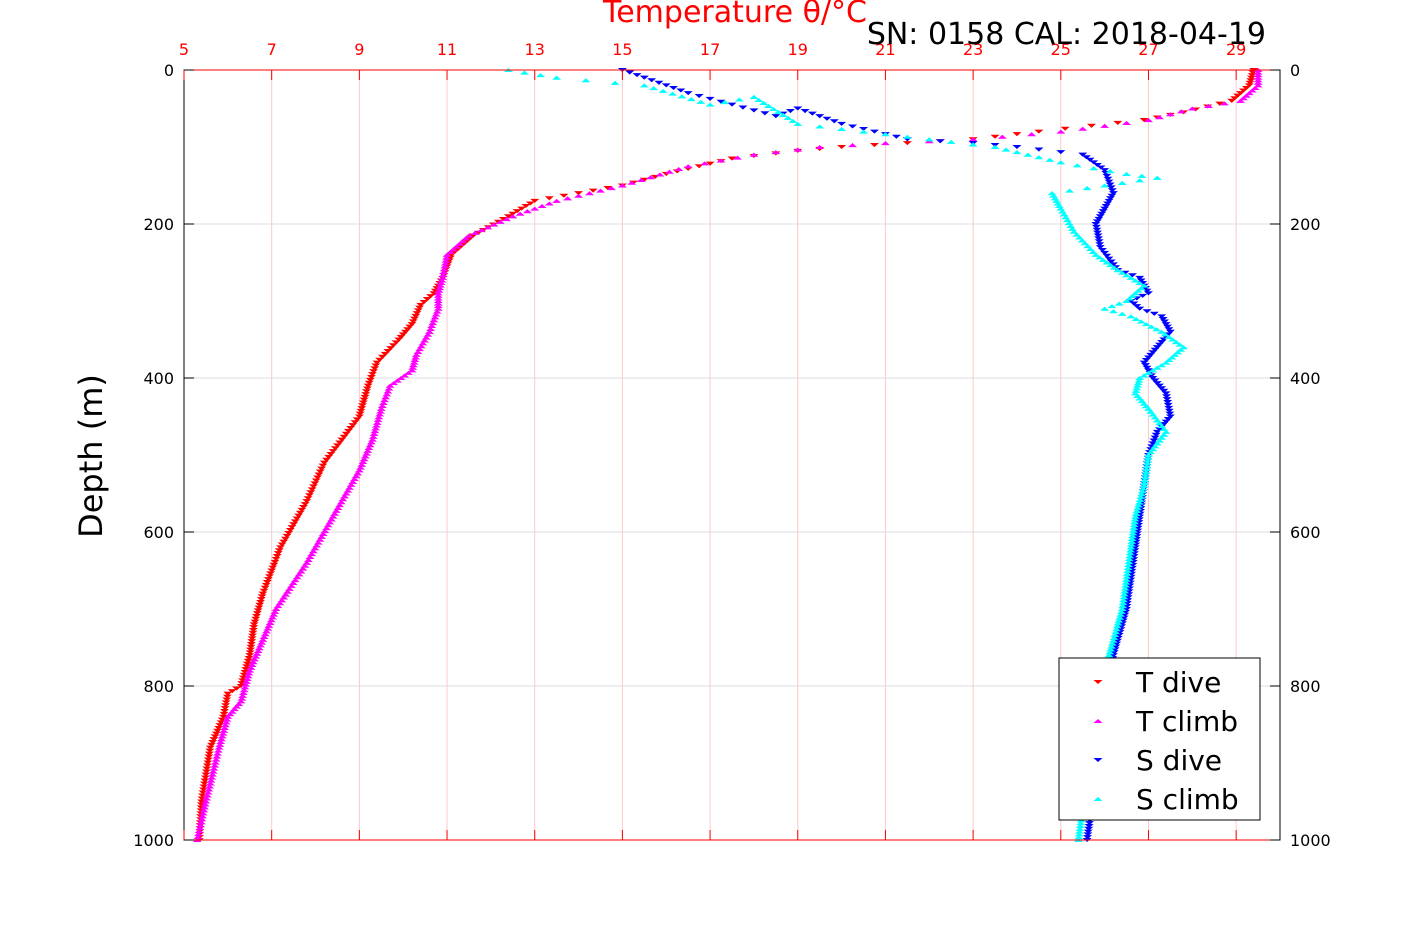  Describe the element at coordinates (158, 378) in the screenshot. I see `y-tick-label-left: 400` at that location.